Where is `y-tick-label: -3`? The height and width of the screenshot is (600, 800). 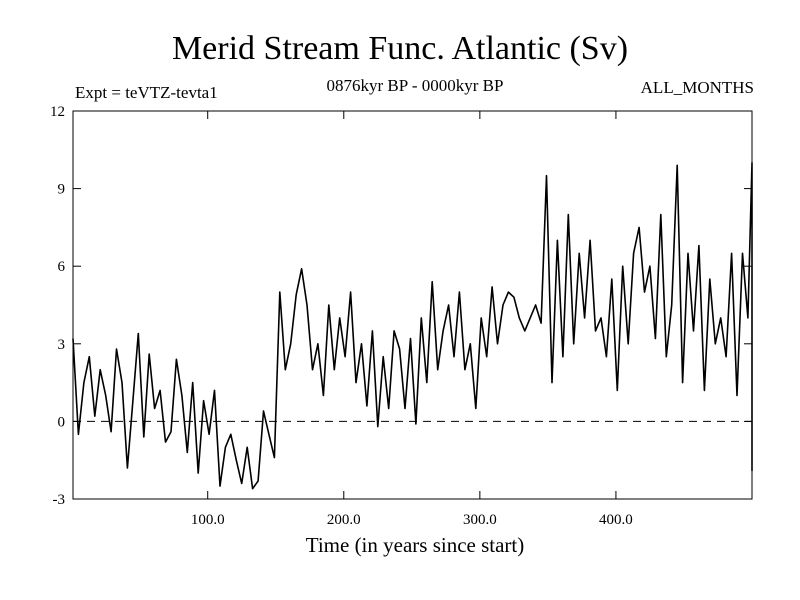 y-tick-label: -3 is located at coordinates (59, 500).